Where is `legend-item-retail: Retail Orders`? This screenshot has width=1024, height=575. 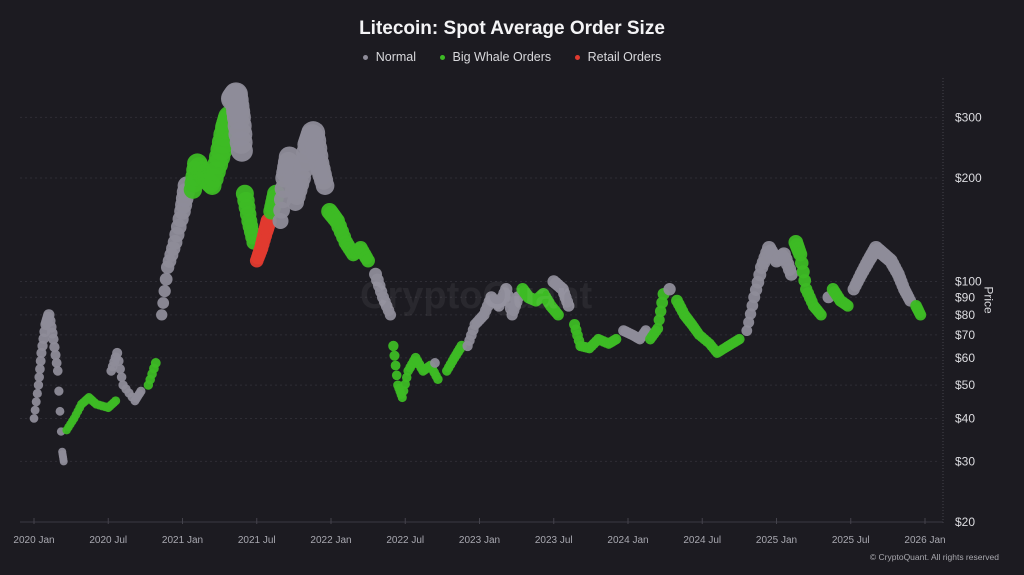 legend-item-retail: Retail Orders is located at coordinates (618, 57).